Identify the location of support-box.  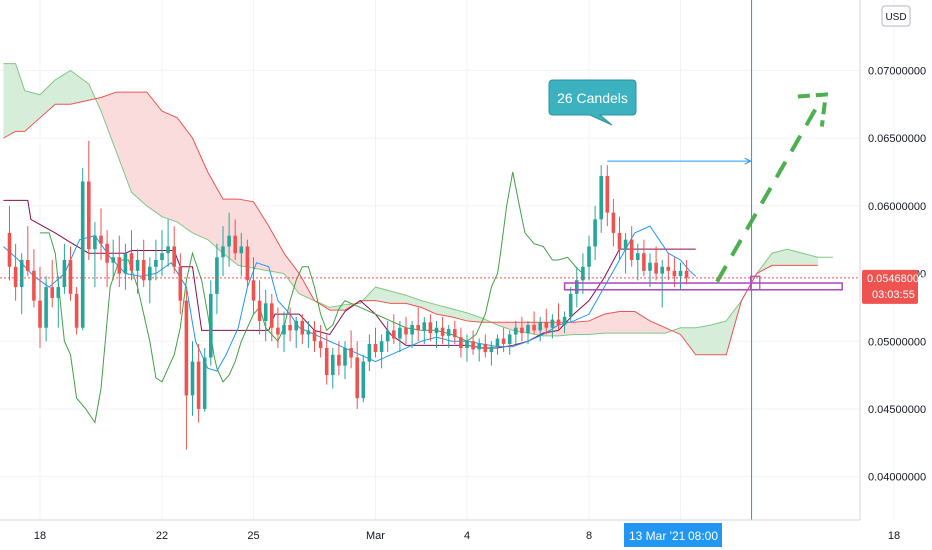
(703, 286).